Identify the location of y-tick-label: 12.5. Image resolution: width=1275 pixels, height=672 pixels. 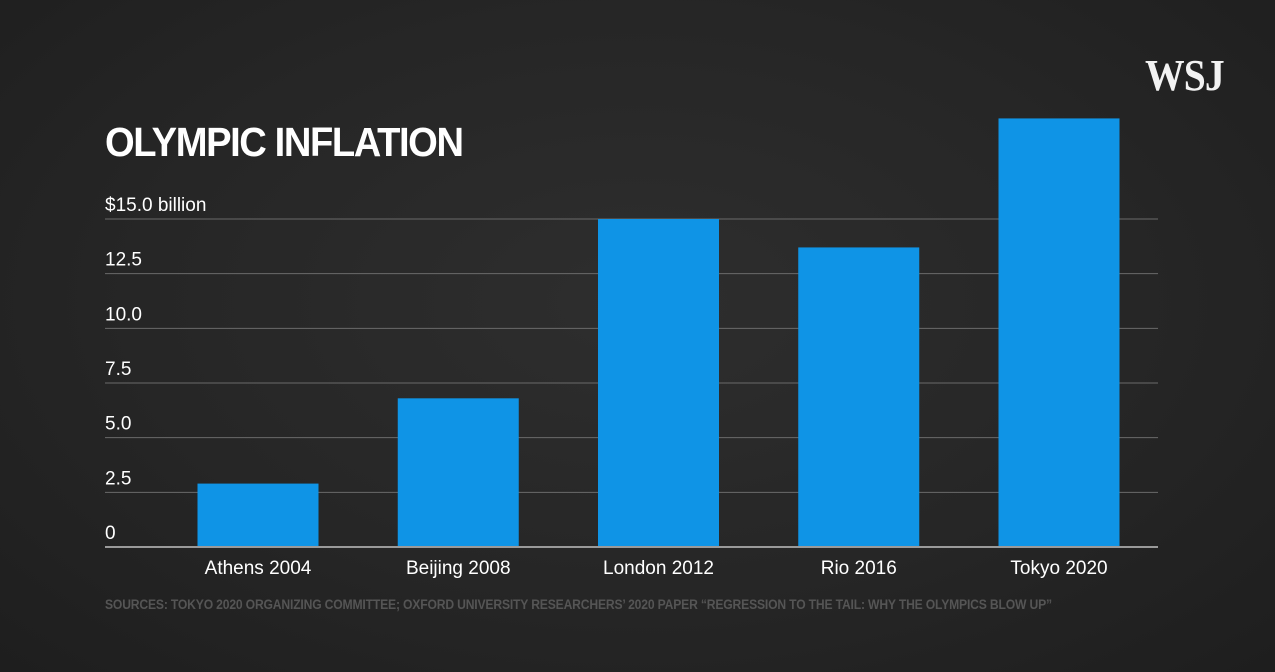
(123, 260).